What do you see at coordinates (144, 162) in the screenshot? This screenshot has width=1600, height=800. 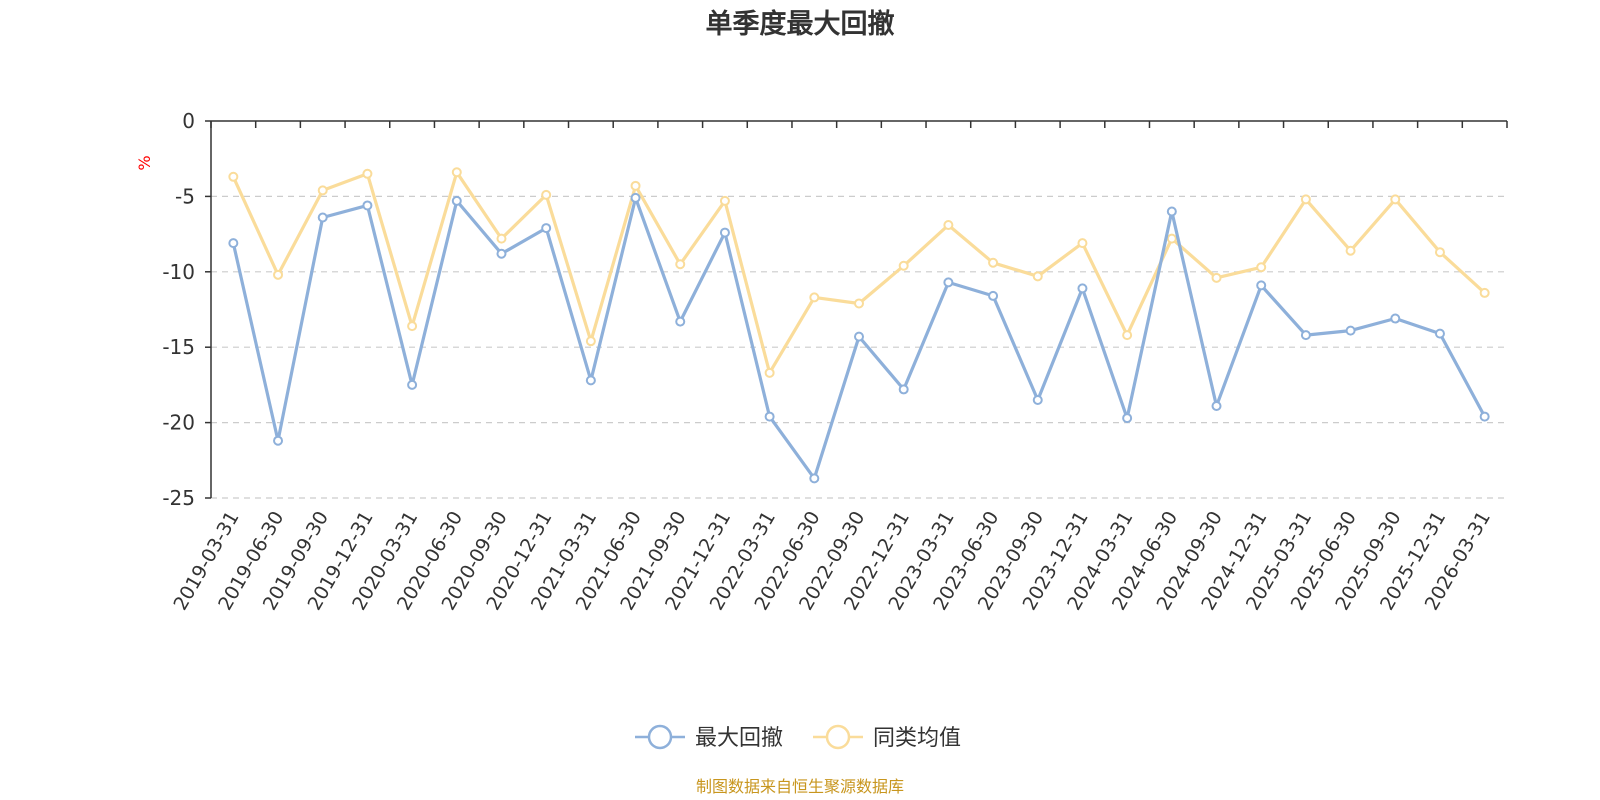 I see `y-axis-unit: %` at bounding box center [144, 162].